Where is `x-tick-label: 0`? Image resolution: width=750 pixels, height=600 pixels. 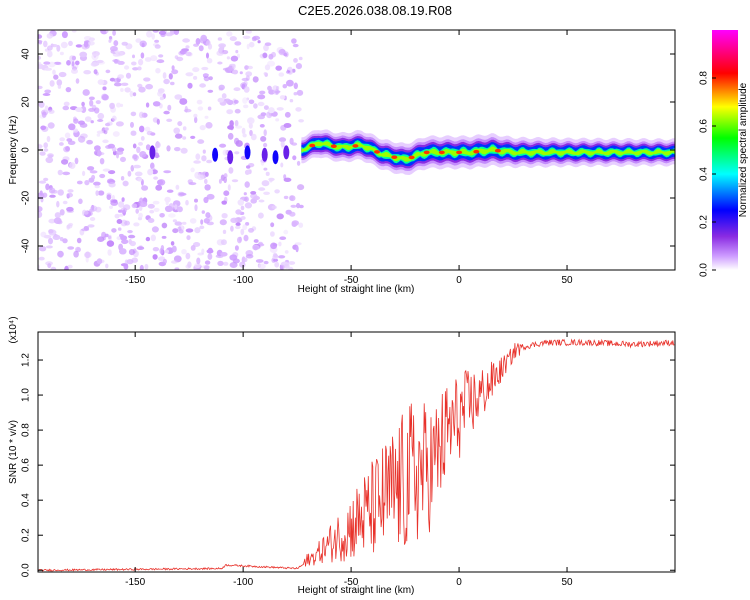
x-tick-label: 0 is located at coordinates (459, 280).